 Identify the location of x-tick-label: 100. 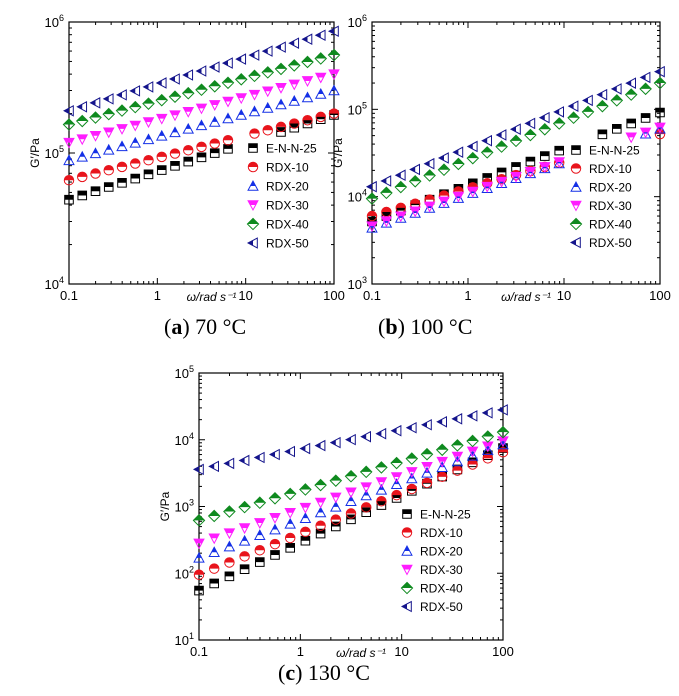
(660, 295).